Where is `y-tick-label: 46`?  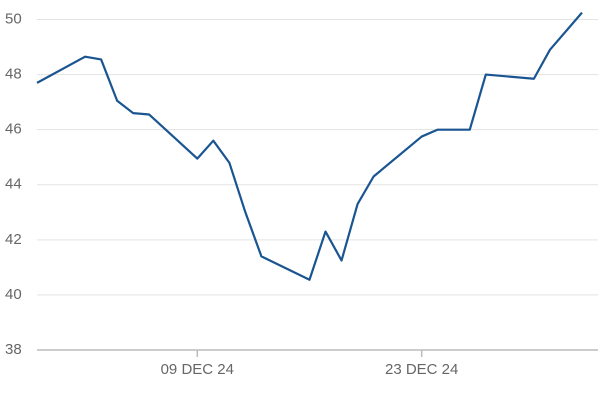
y-tick-label: 46 is located at coordinates (13, 129).